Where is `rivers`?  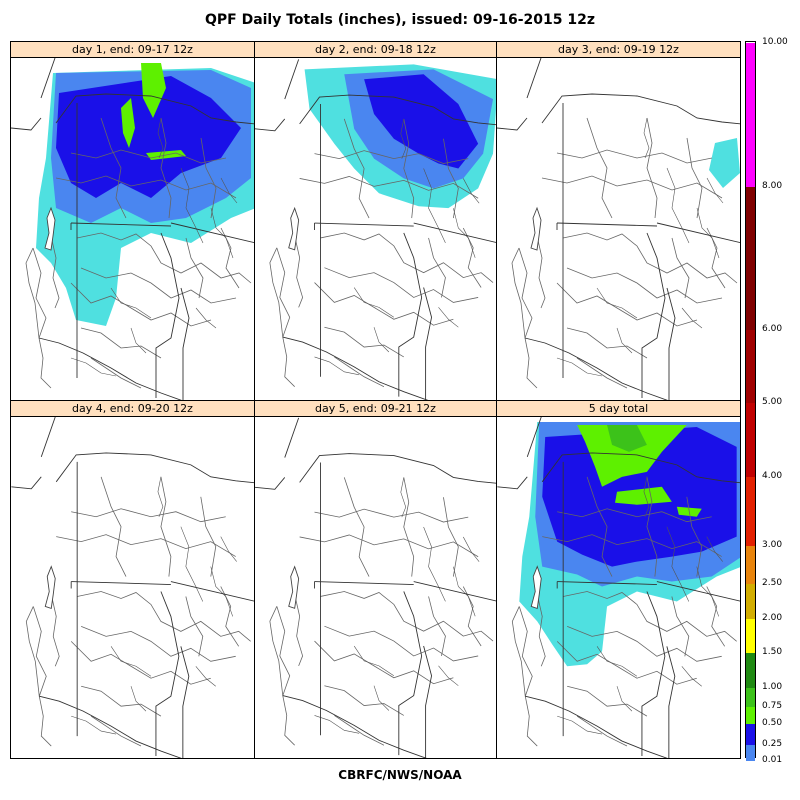 rivers is located at coordinates (397, 247).